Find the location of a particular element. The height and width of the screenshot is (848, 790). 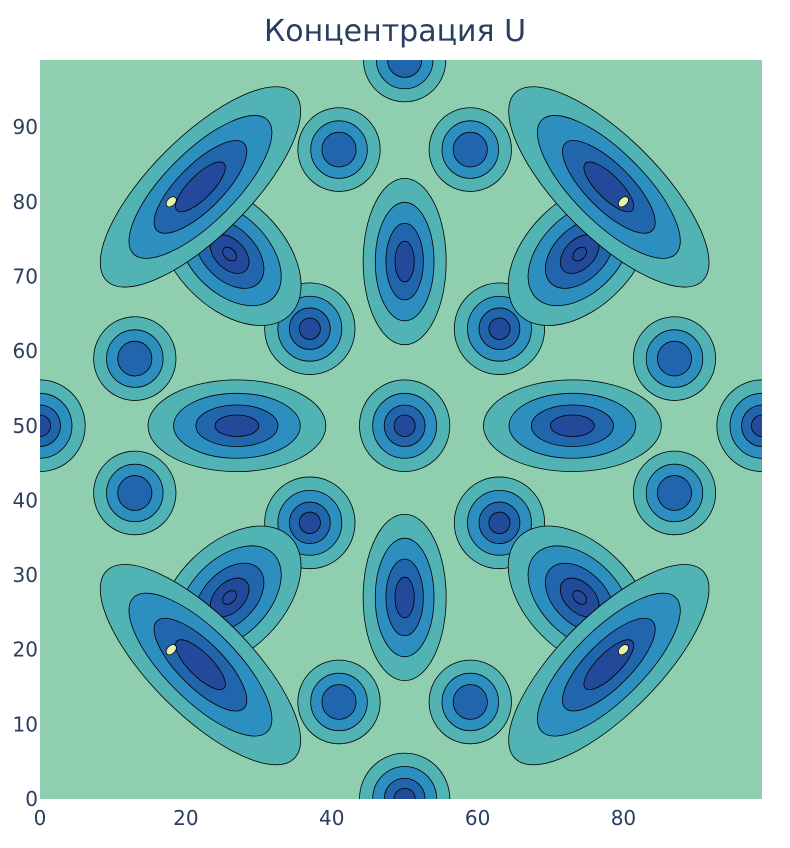

contour-feature-small-peak-ur is located at coordinates (623, 202).